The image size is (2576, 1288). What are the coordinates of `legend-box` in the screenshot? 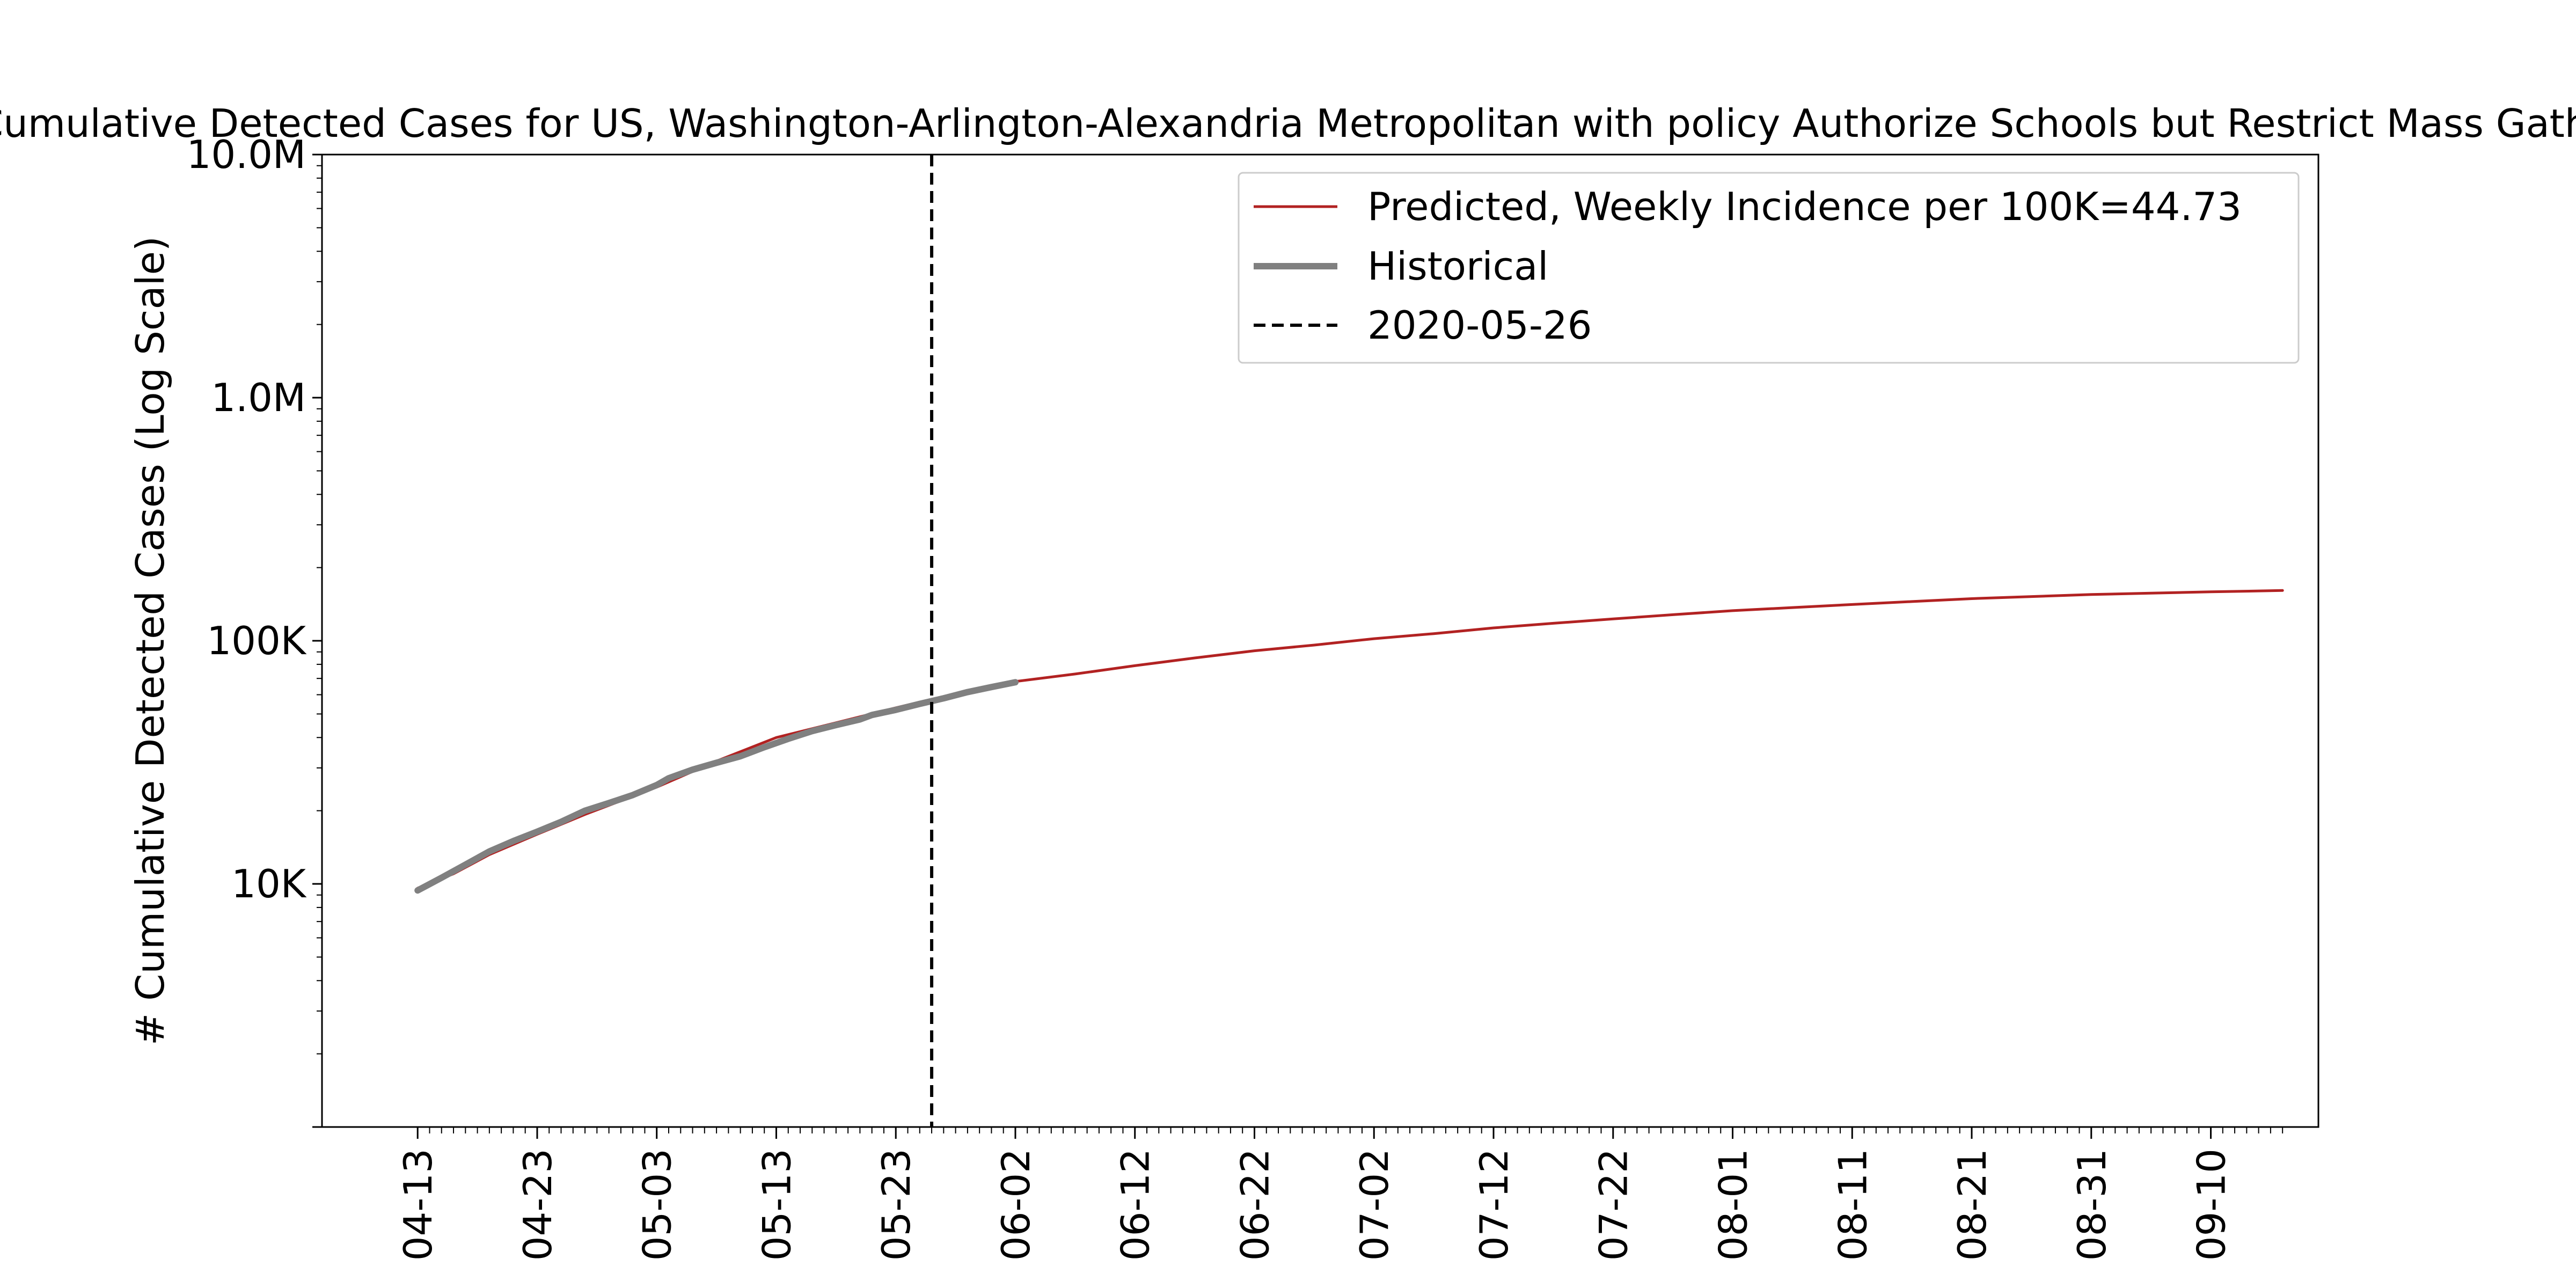 It's located at (1769, 268).